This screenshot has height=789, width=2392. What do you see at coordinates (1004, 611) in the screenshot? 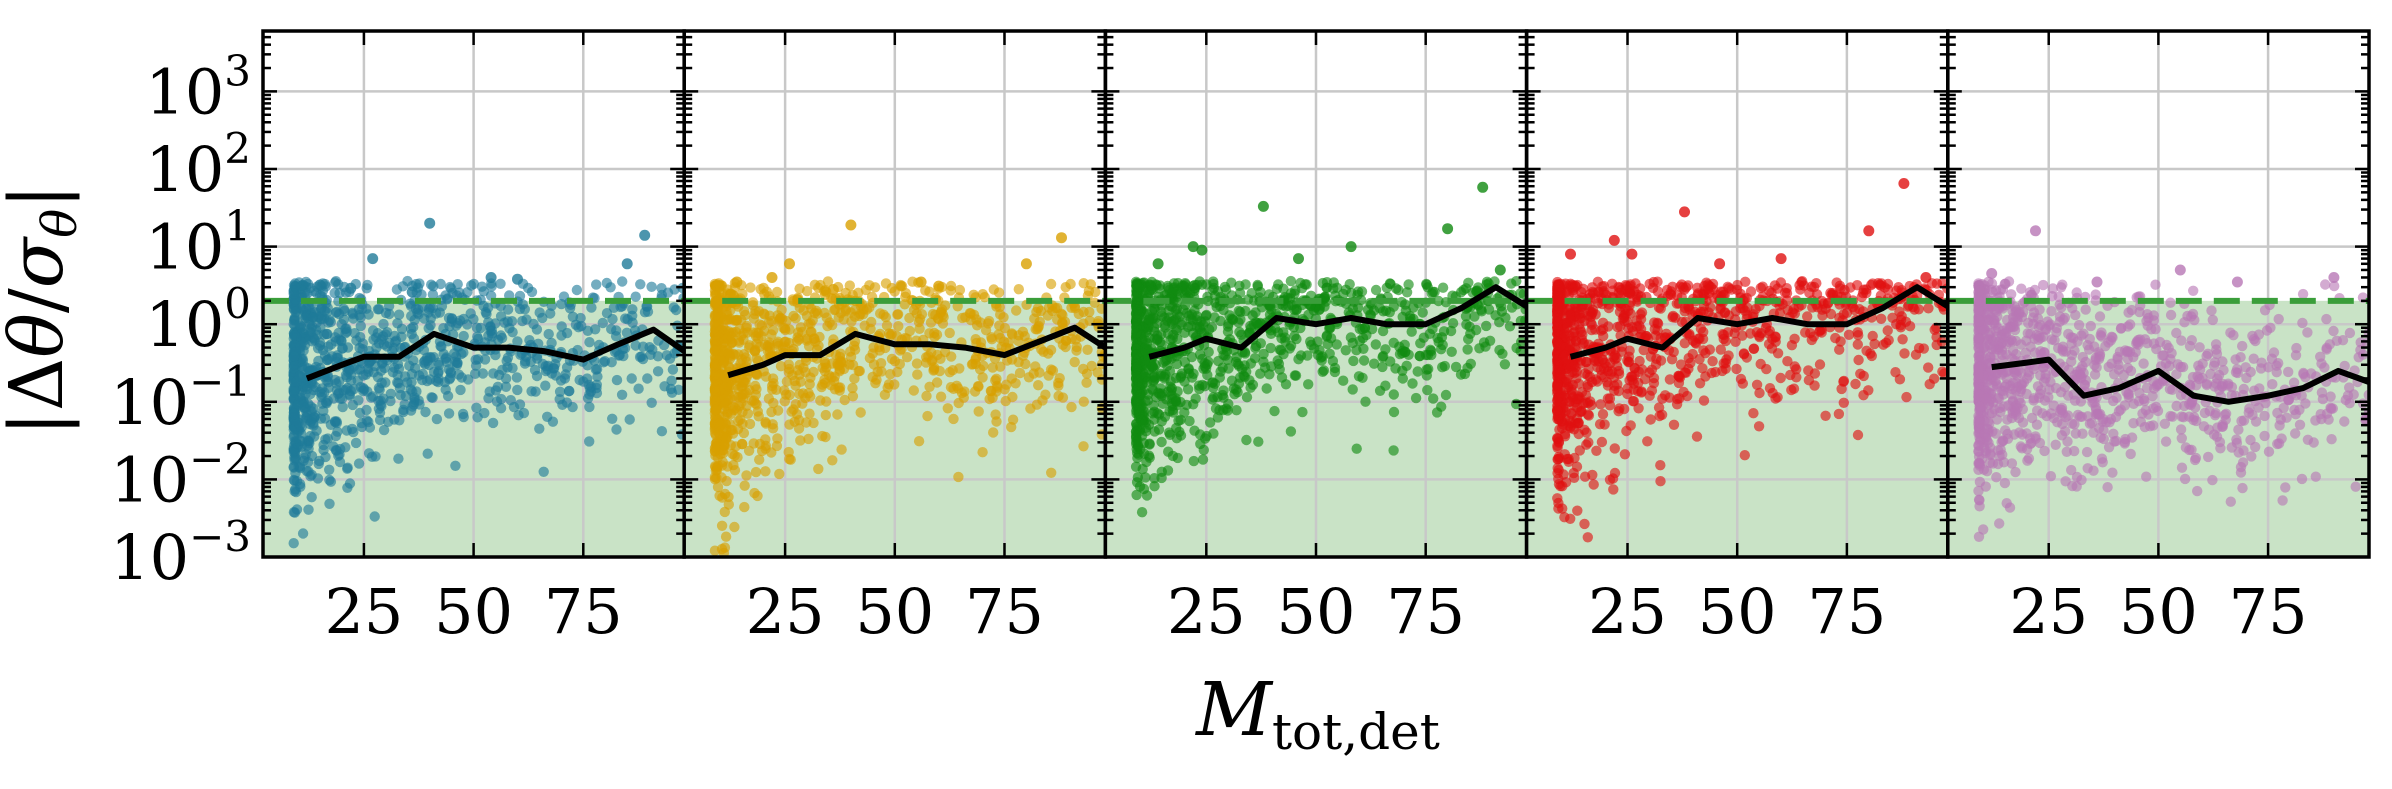
I see `x-tick-label: 75` at bounding box center [1004, 611].